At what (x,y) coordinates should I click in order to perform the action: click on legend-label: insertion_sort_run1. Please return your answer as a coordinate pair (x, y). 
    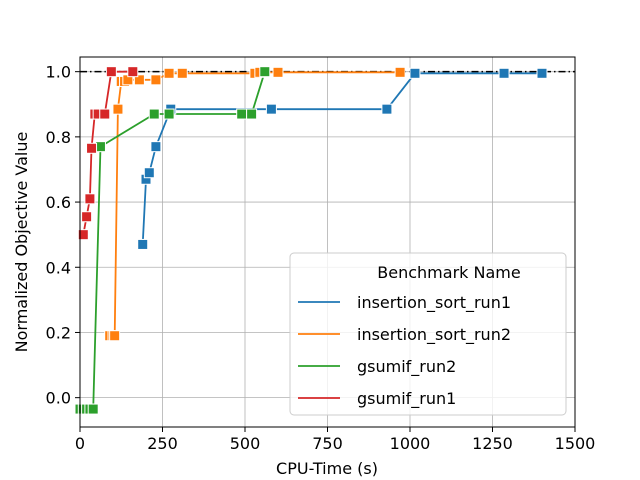
    Looking at the image, I should click on (434, 303).